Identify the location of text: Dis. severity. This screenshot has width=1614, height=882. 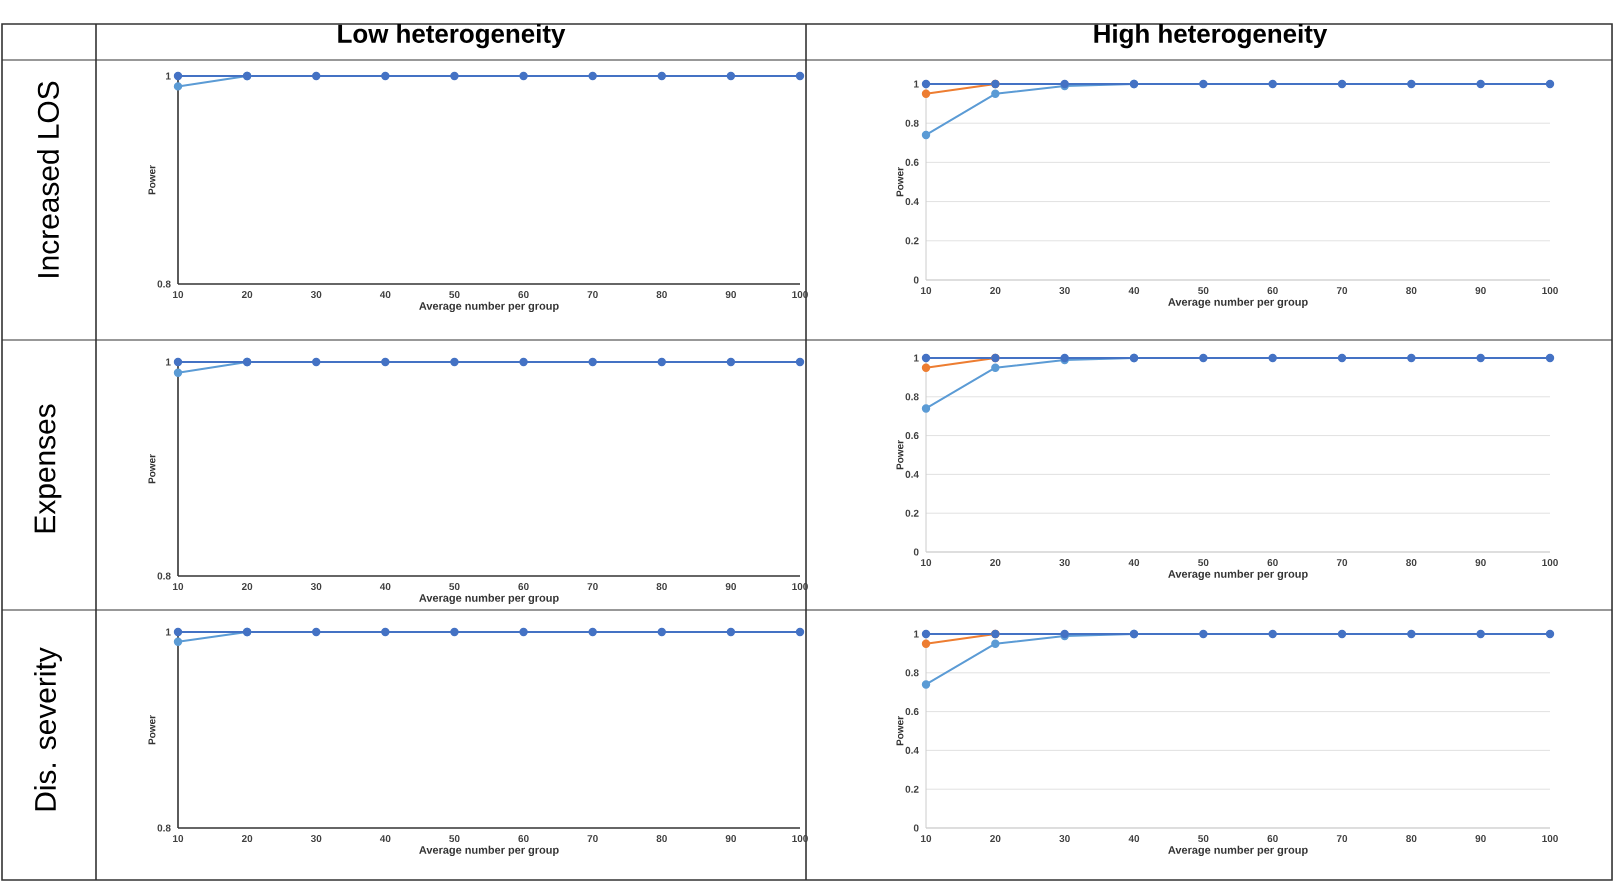
(48, 729).